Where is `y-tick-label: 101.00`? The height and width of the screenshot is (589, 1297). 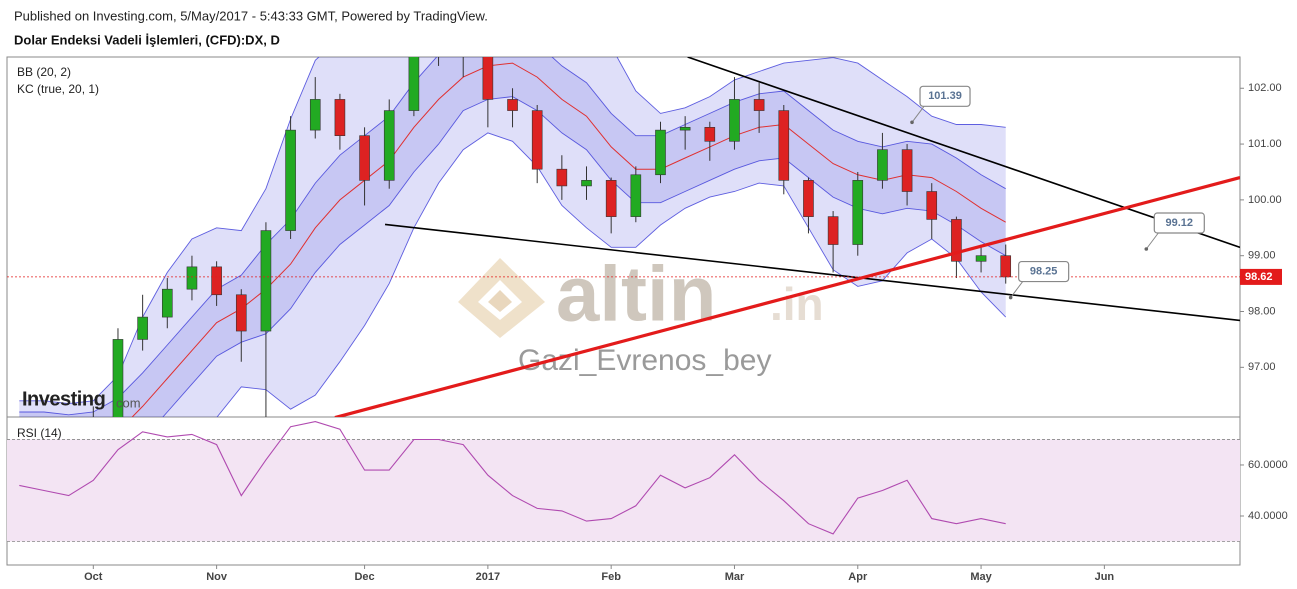
y-tick-label: 101.00 is located at coordinates (1265, 144).